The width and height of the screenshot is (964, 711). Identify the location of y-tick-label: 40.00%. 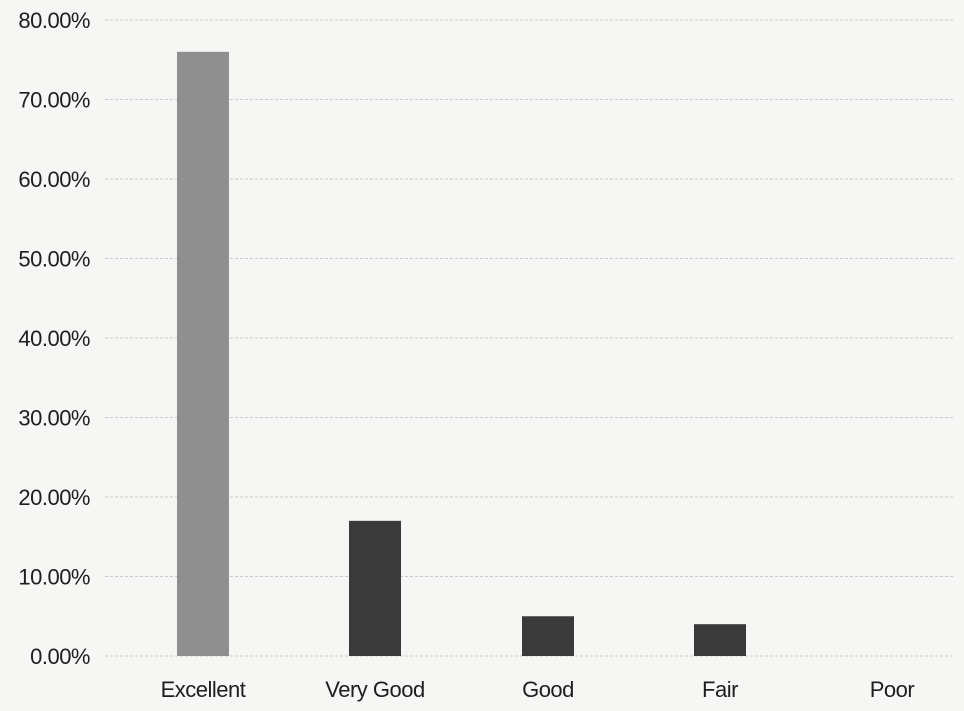
(54, 338).